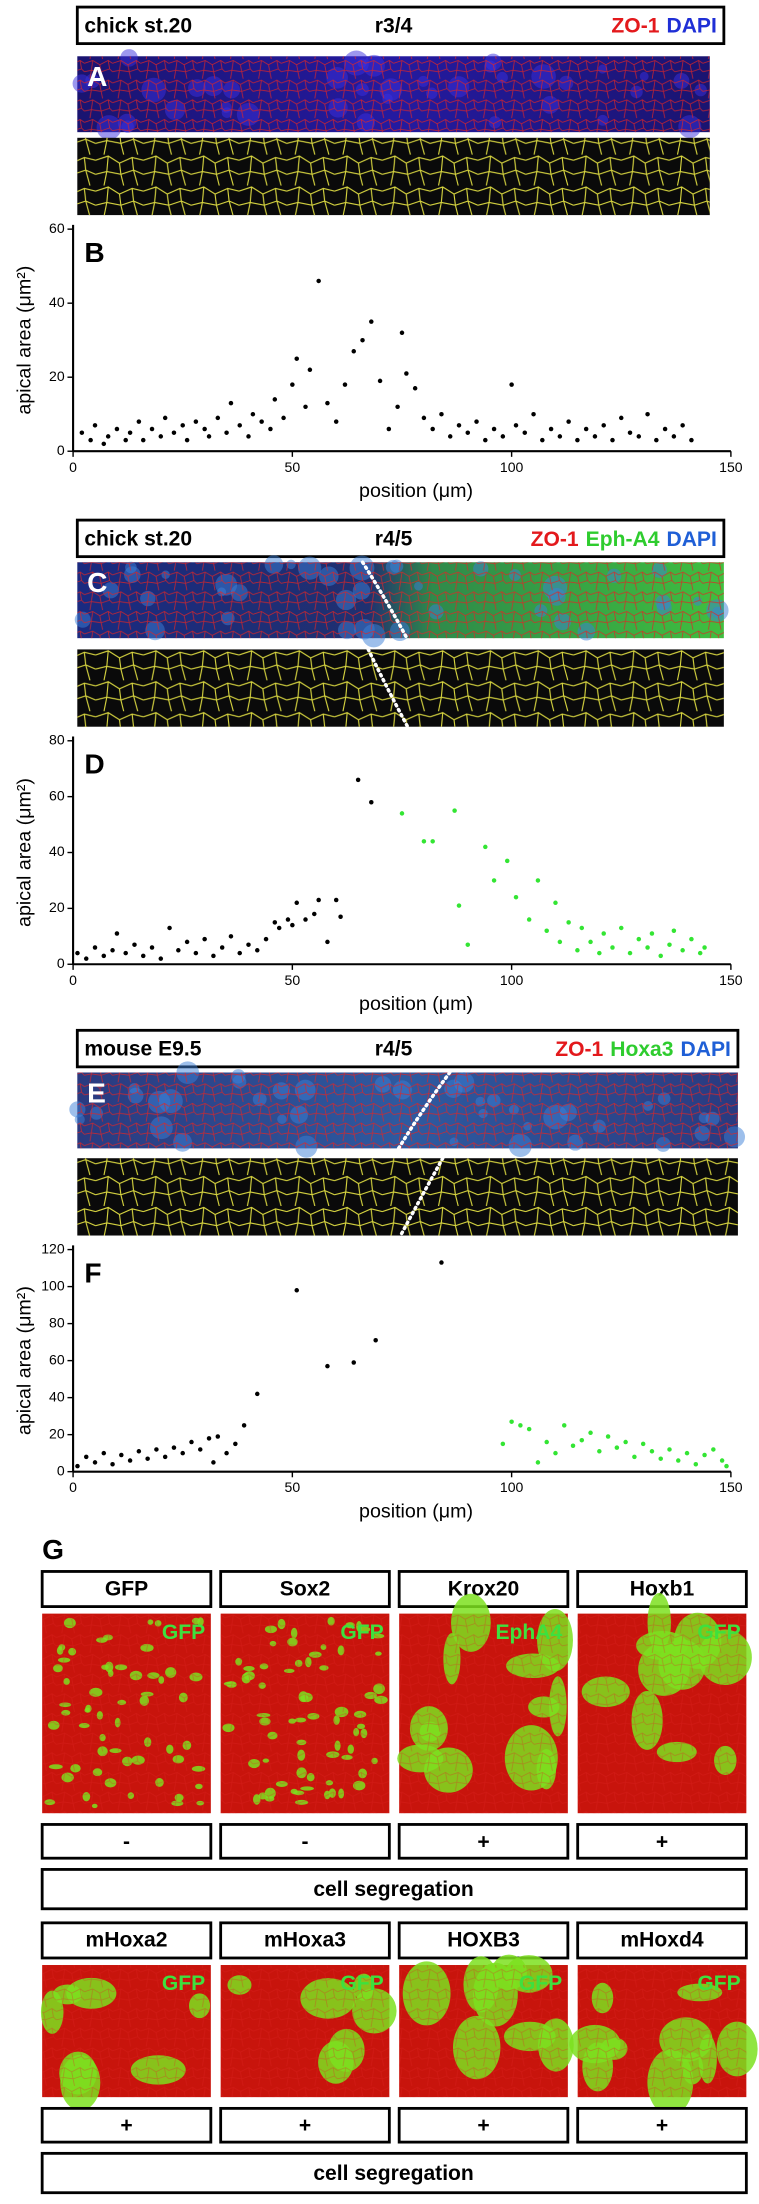 This screenshot has height=2204, width=759. Describe the element at coordinates (94, 763) in the screenshot. I see `panel-label: D` at that location.